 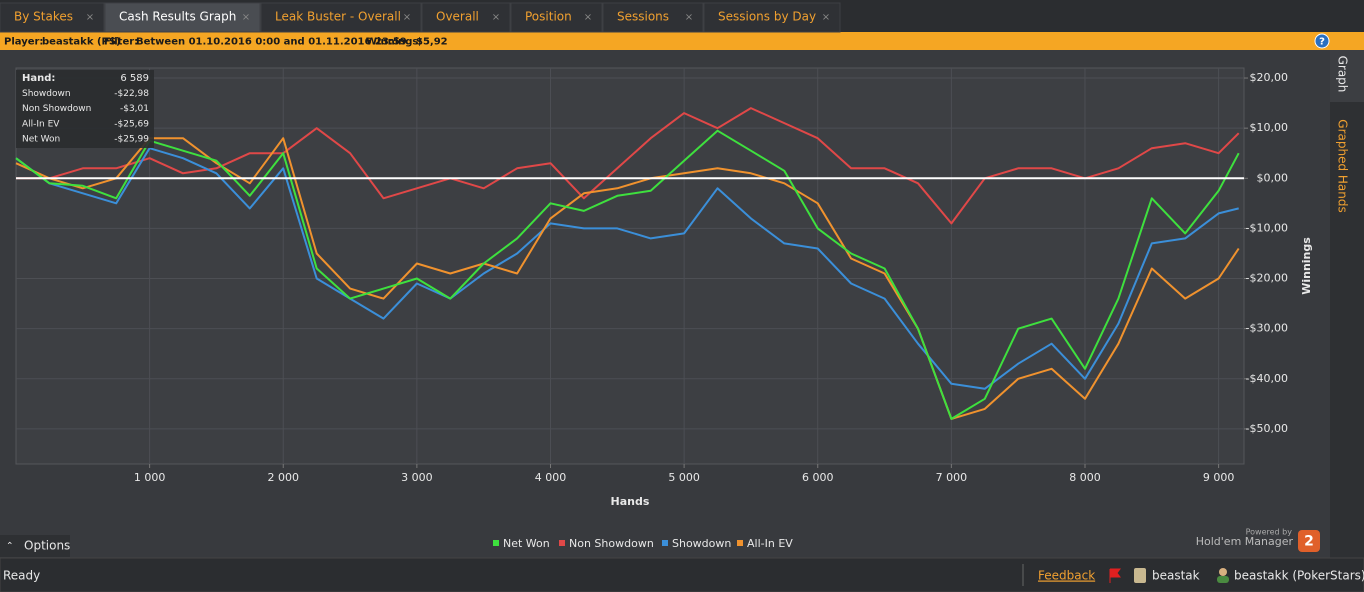 I want to click on tab-label: Sessions by Day, so click(x=767, y=17).